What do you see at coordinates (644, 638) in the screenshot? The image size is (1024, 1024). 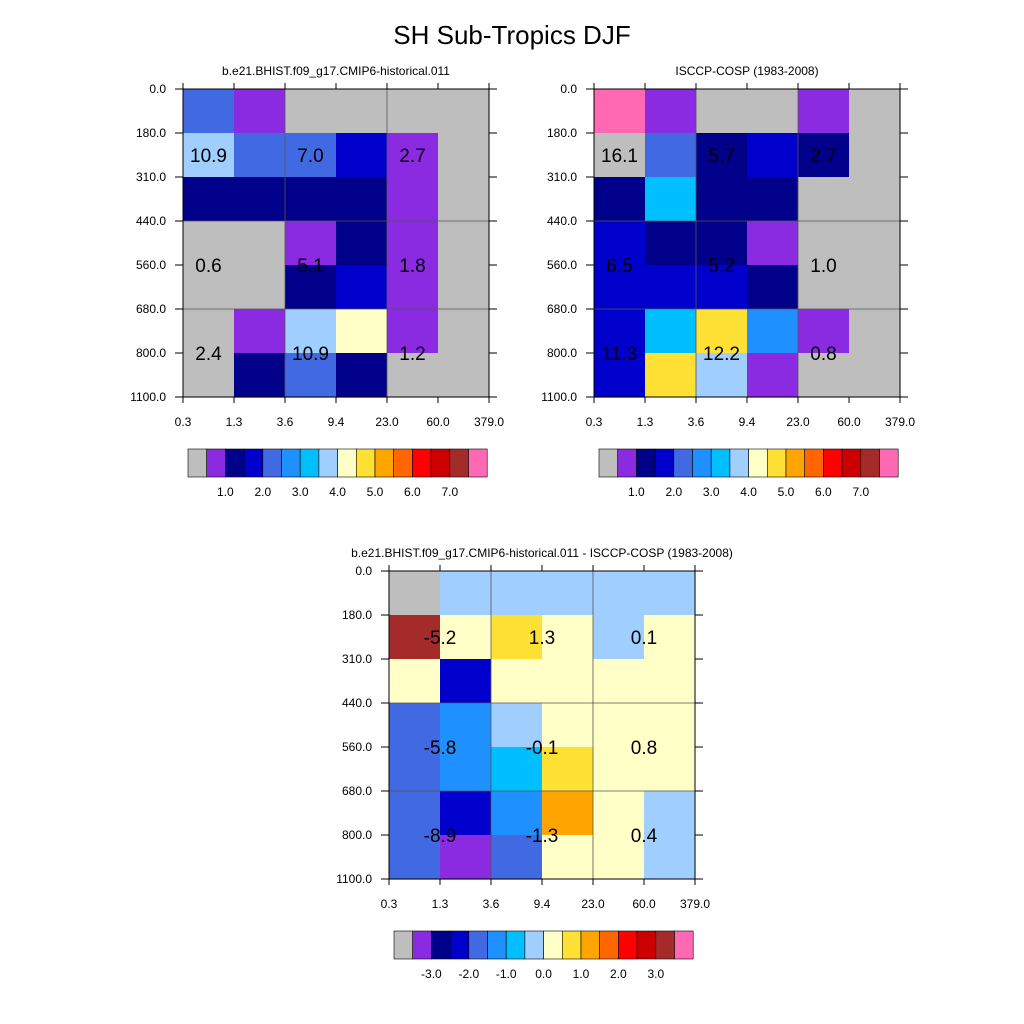 I see `cell-value-label: 0.1` at bounding box center [644, 638].